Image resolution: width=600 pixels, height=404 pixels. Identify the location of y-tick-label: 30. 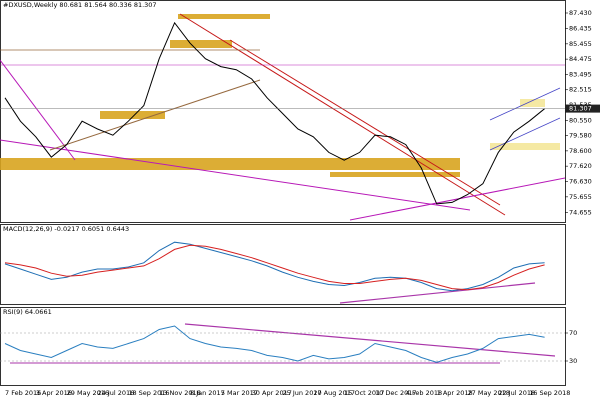
(573, 361).